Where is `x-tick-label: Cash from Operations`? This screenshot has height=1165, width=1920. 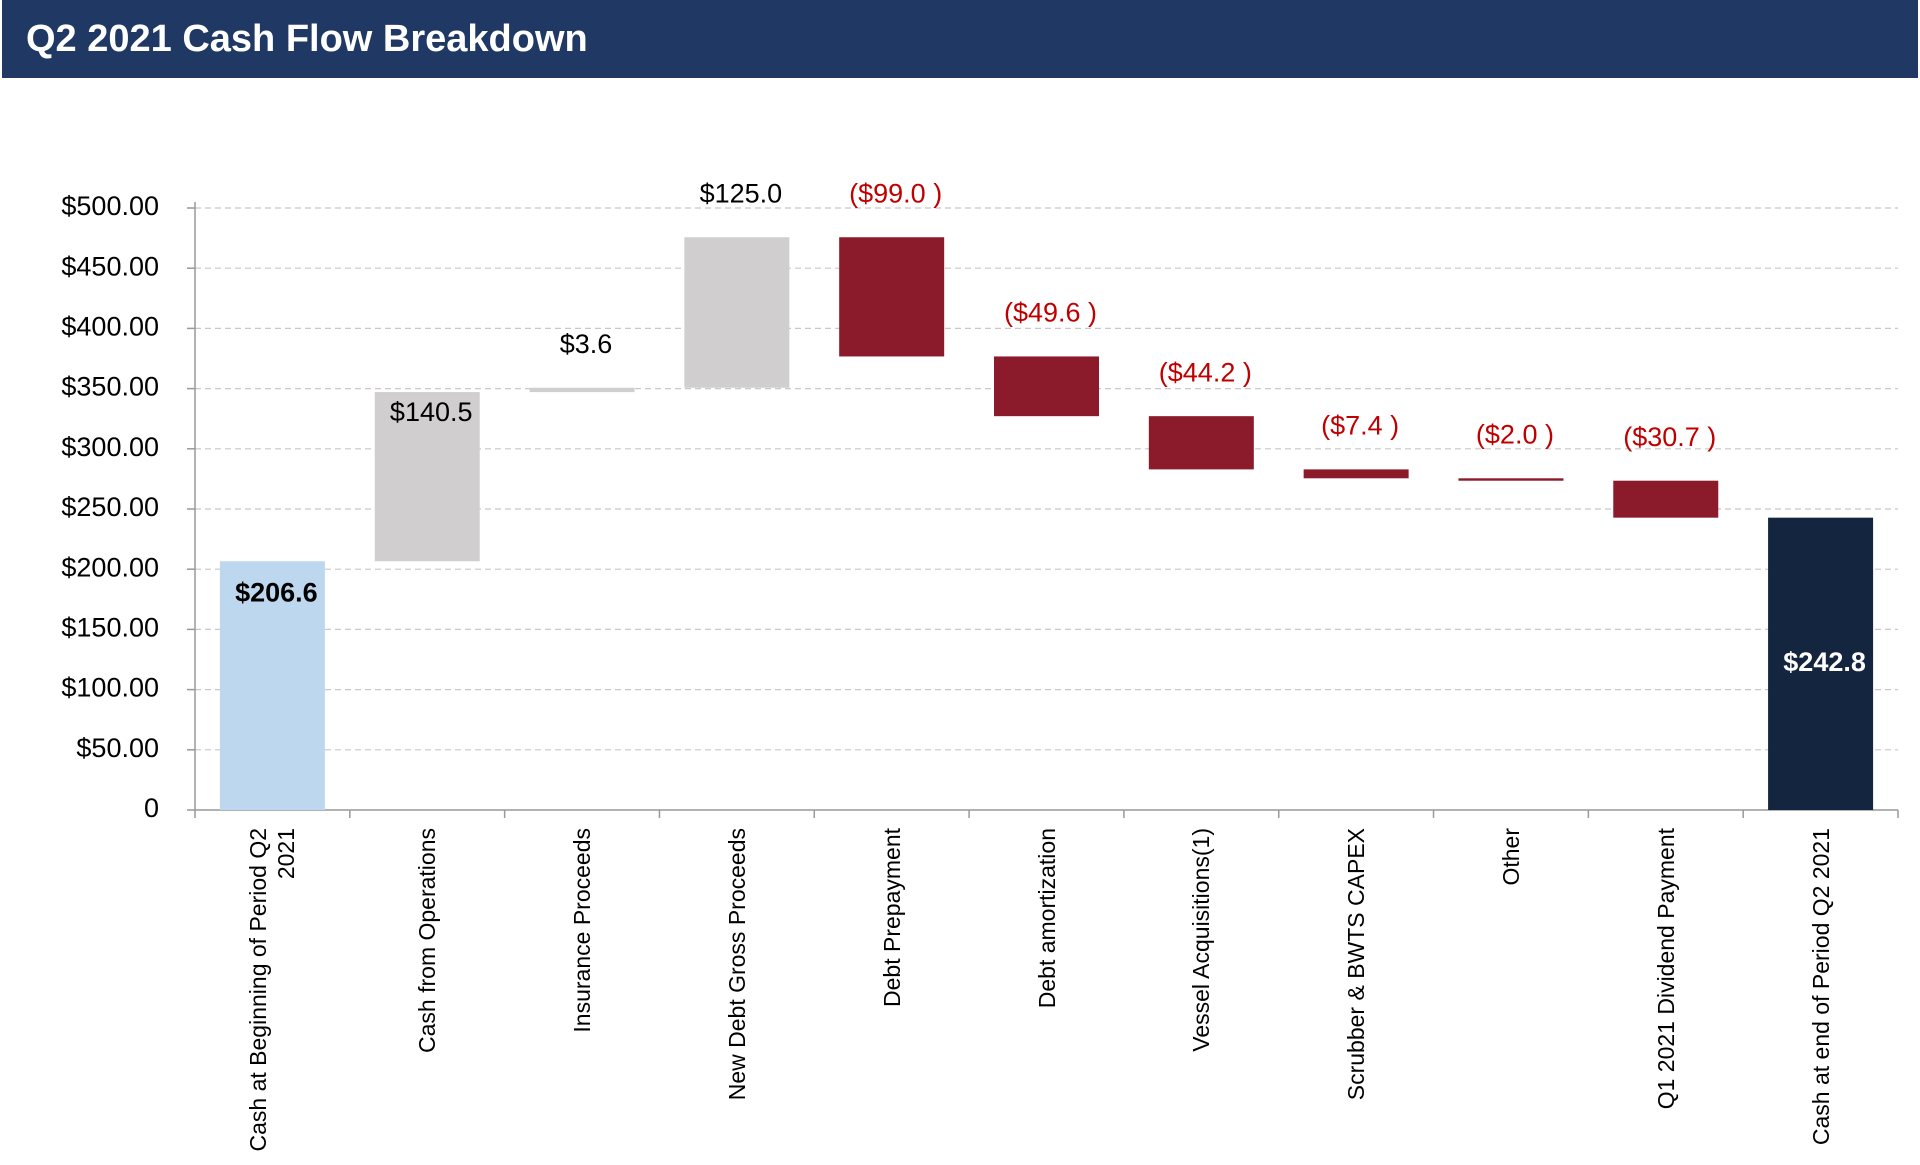 x-tick-label: Cash from Operations is located at coordinates (427, 940).